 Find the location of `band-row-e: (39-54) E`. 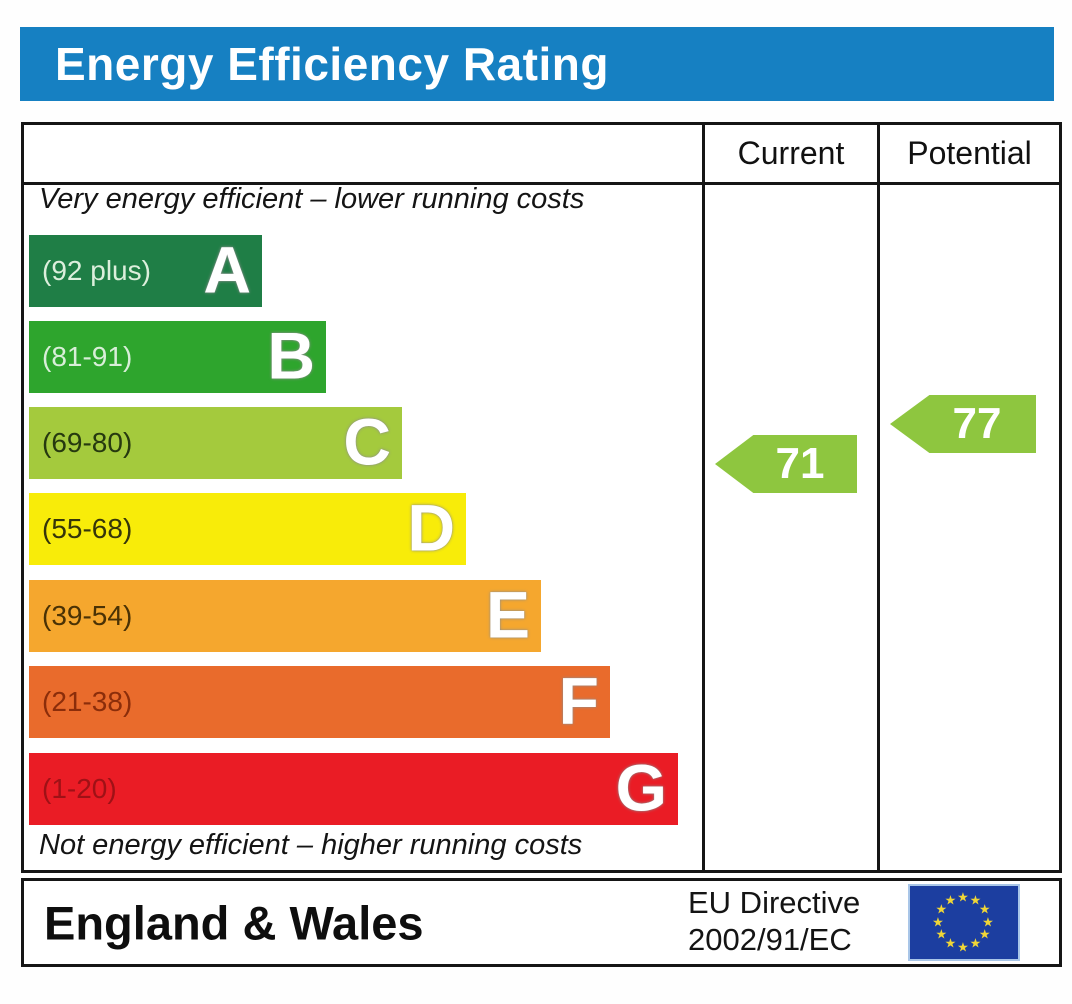

band-row-e: (39-54) E is located at coordinates (285, 616).